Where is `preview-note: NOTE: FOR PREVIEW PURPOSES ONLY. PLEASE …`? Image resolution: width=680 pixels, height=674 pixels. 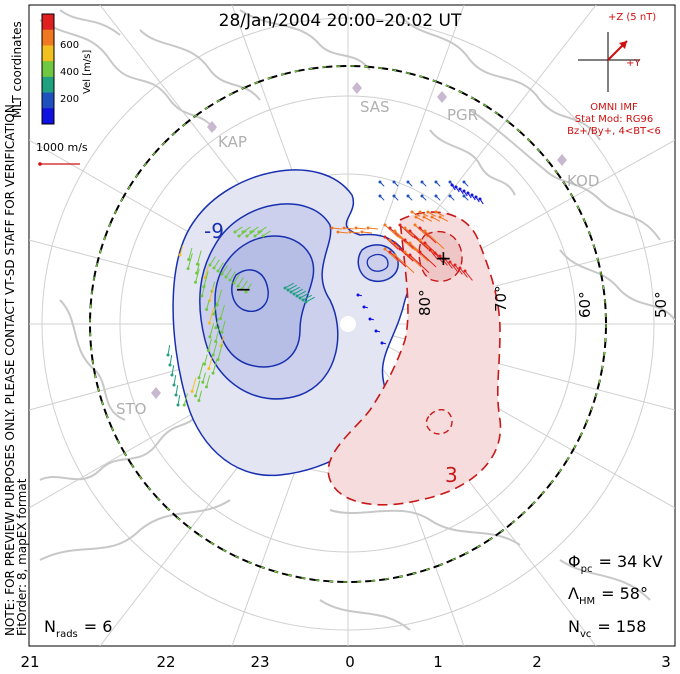 preview-note: NOTE: FOR PREVIEW PURPOSES ONLY. PLEASE … is located at coordinates (10, 368).